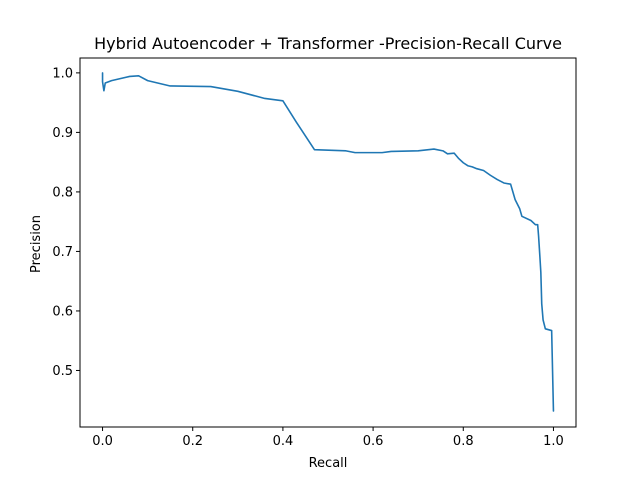 The image size is (640, 480). I want to click on y-tick-label-2: 0.7, so click(62, 252).